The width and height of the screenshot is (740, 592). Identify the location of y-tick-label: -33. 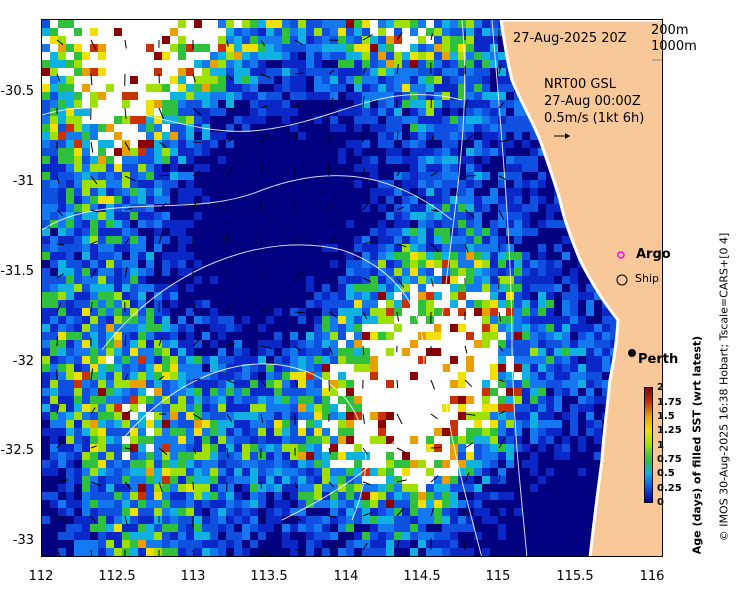
(23, 540).